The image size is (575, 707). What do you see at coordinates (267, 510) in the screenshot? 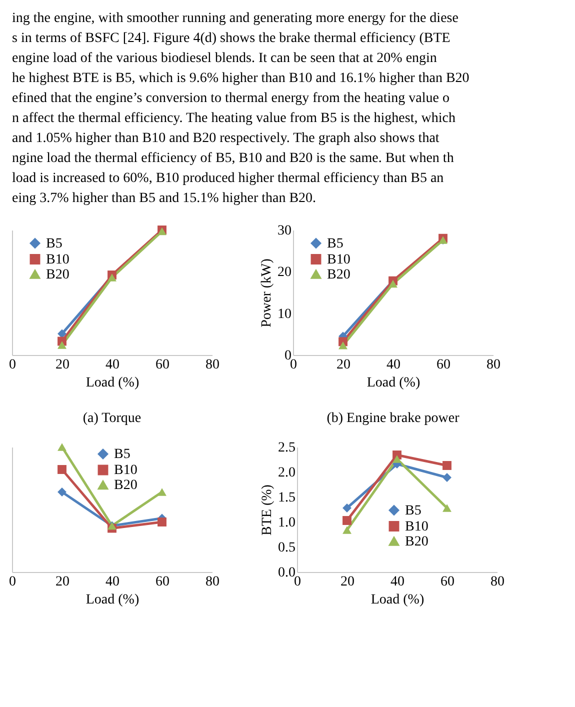
I see `y-axis-title: BTE (%)` at bounding box center [267, 510].